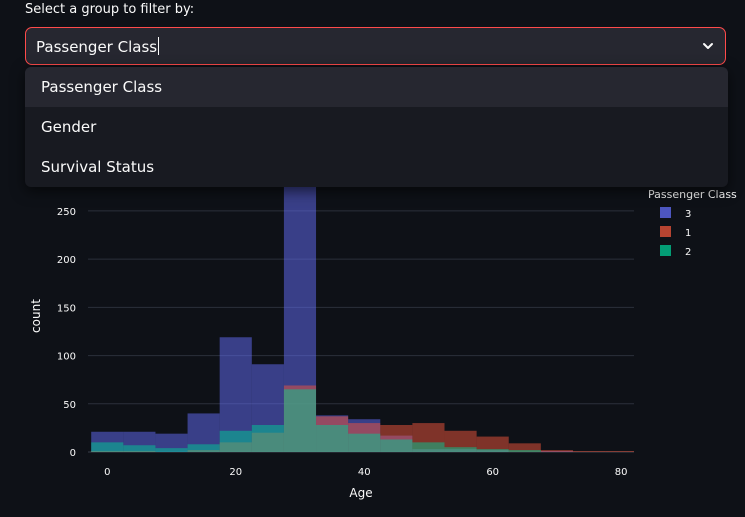 This screenshot has width=745, height=517. Describe the element at coordinates (159, 46) in the screenshot. I see `text-cursor` at that location.